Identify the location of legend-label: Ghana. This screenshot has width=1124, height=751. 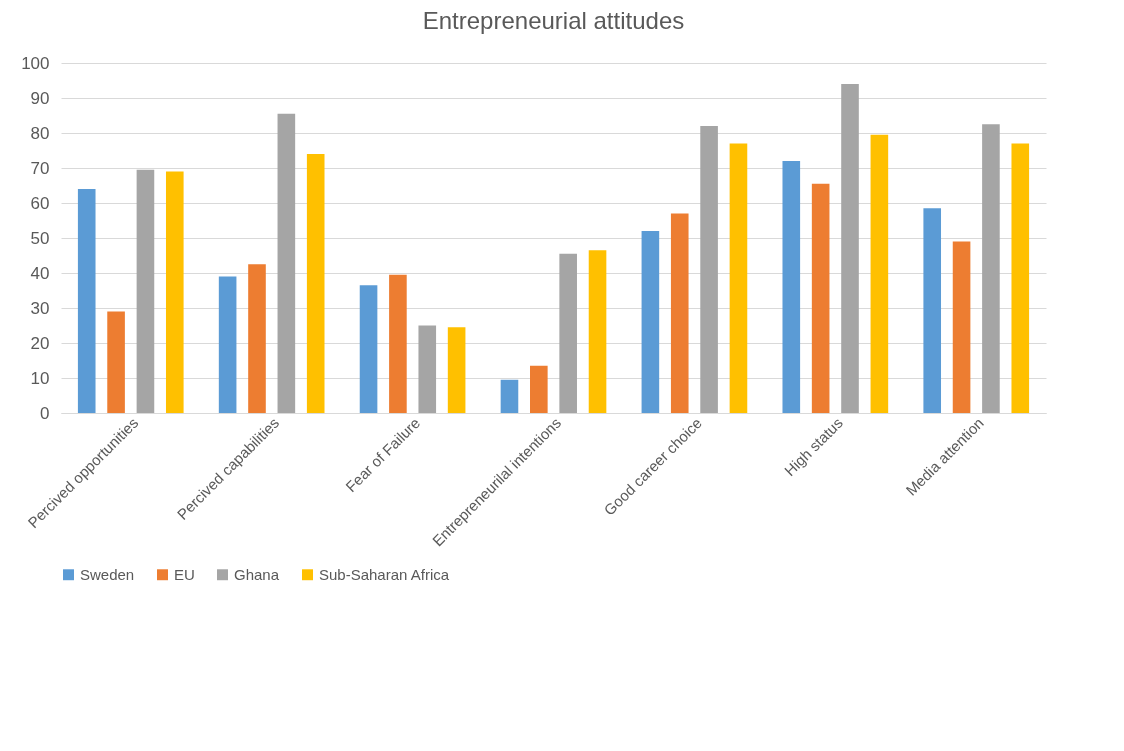
(257, 574).